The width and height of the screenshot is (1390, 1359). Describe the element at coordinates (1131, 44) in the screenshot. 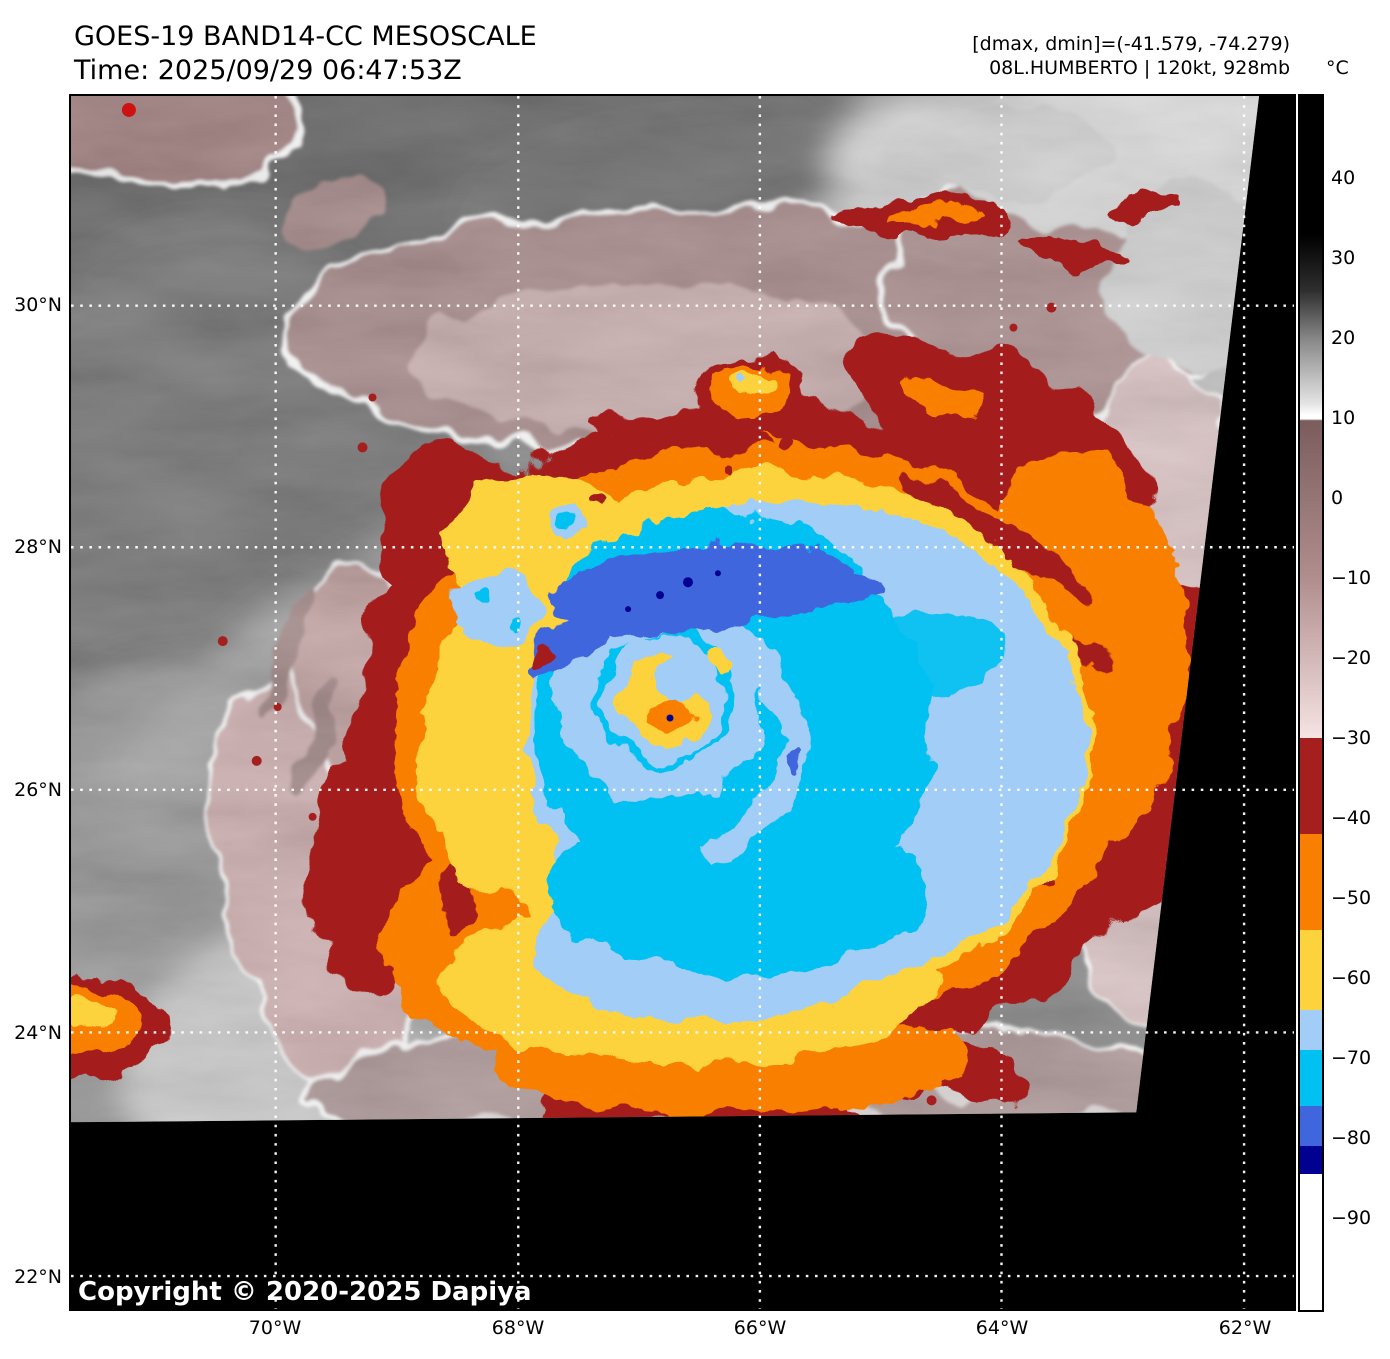

I see `dmax-dmin-label: [dmax, dmin]=(-41.579, -74.279)` at that location.